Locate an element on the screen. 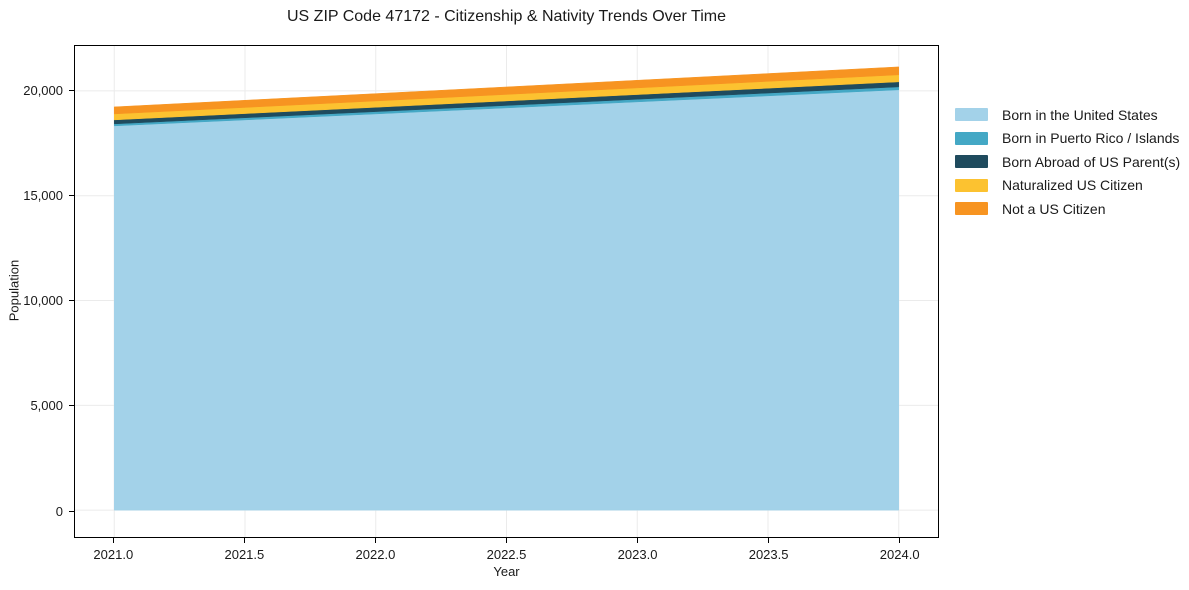 Image resolution: width=1189 pixels, height=590 pixels. x-axis-label: Year is located at coordinates (506, 571).